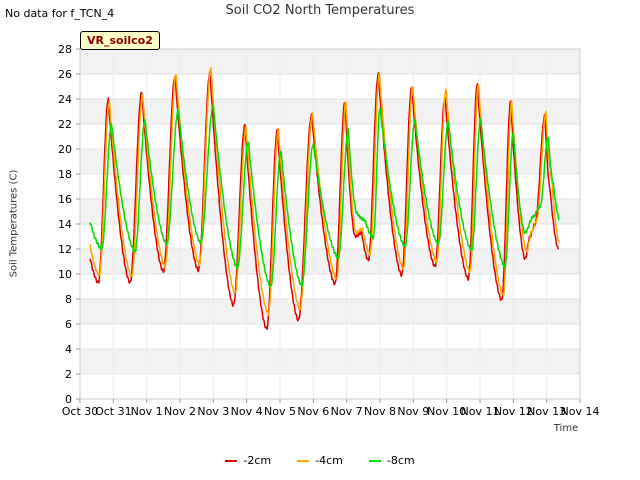  I want to click on legend-label-8cm: -8cm, so click(400, 460).